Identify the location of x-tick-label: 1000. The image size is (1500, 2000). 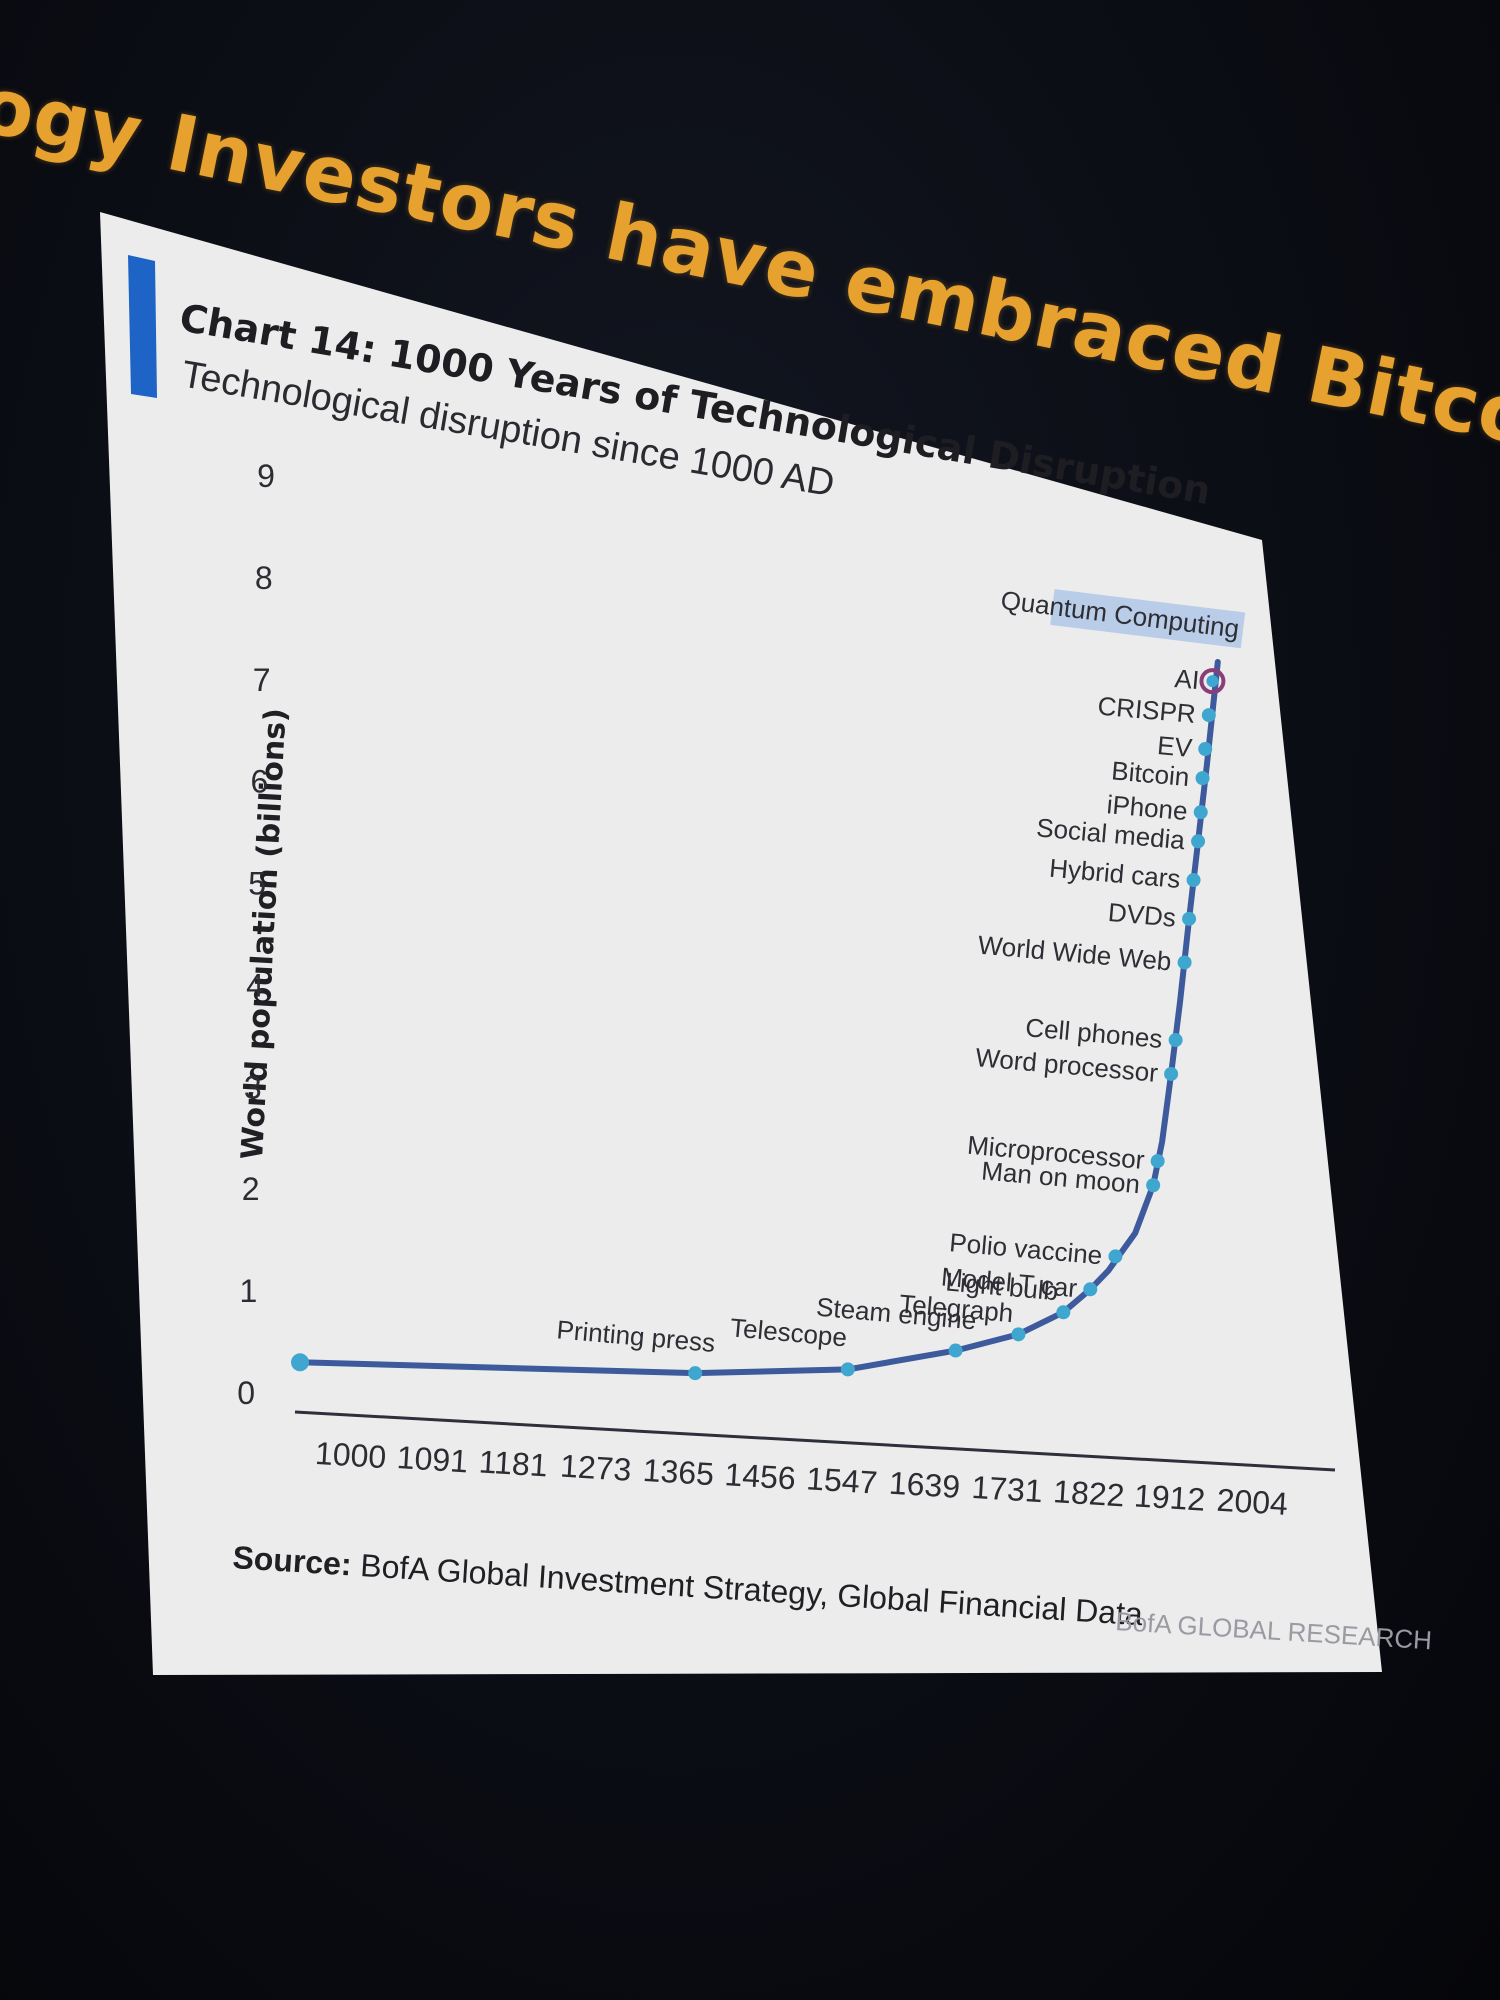
(350, 1455).